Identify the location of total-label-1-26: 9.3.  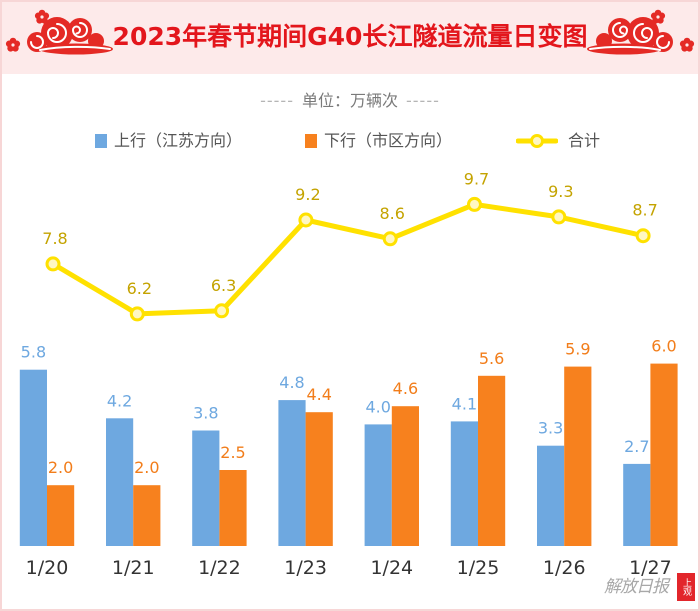
(560, 191).